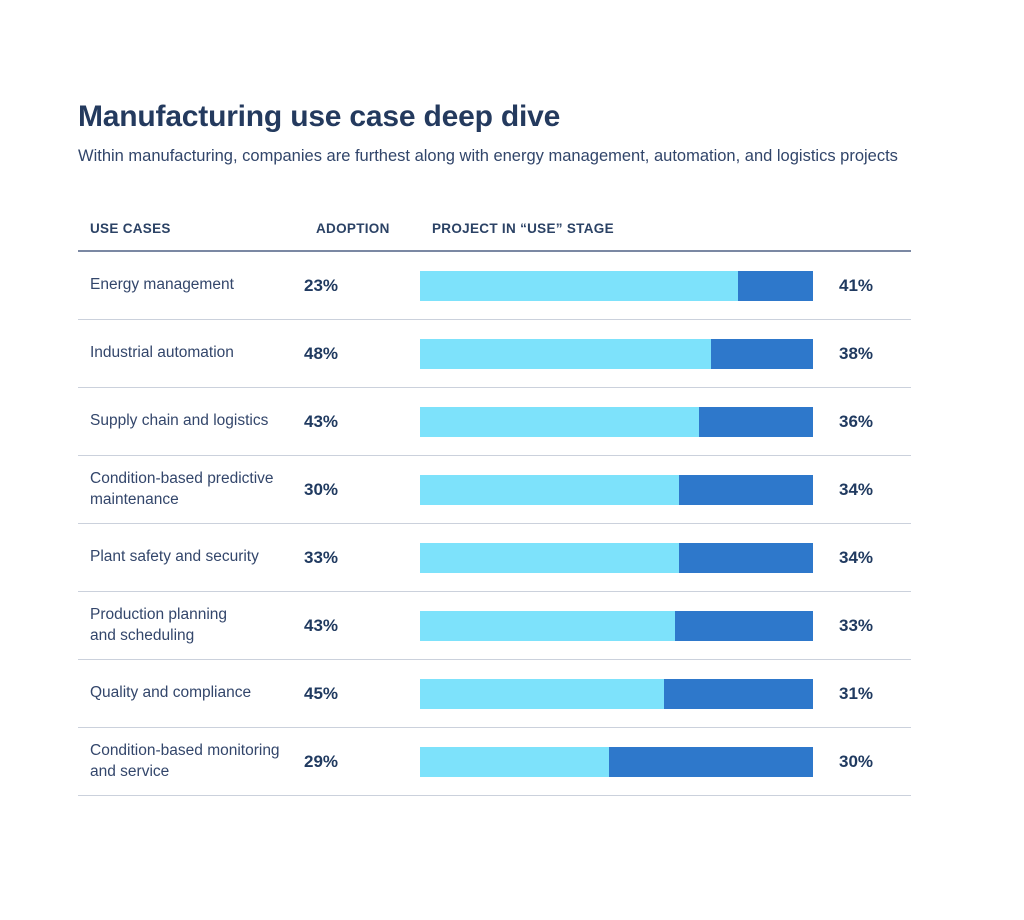 This screenshot has width=1024, height=920. What do you see at coordinates (321, 353) in the screenshot?
I see `adoption-value: 48%` at bounding box center [321, 353].